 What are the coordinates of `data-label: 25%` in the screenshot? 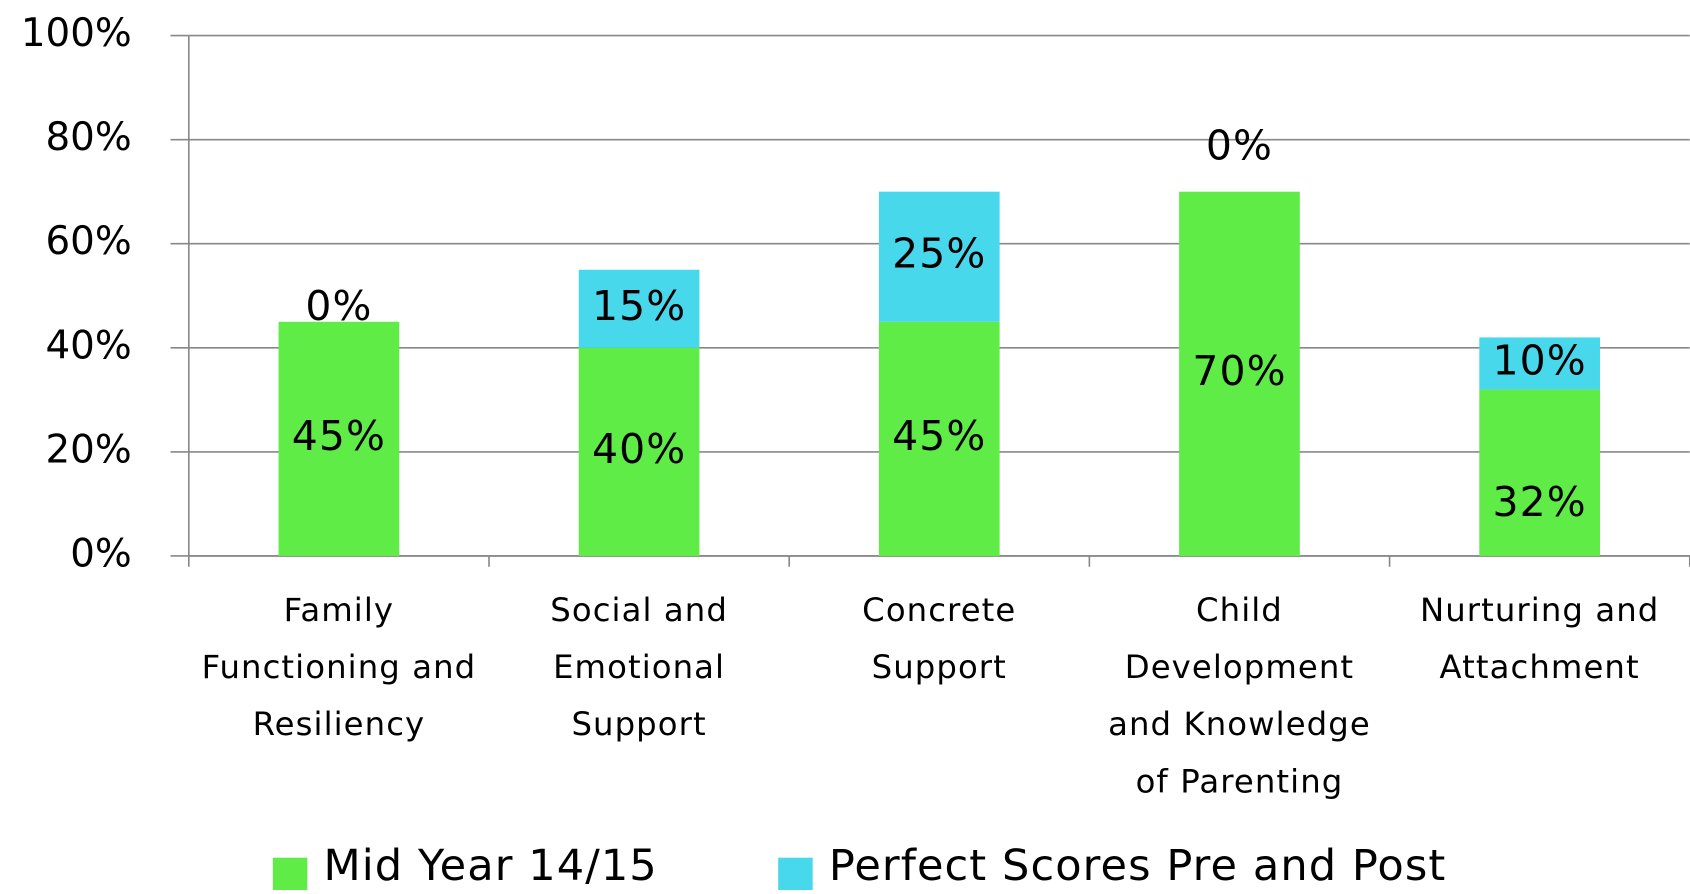 It's located at (939, 254).